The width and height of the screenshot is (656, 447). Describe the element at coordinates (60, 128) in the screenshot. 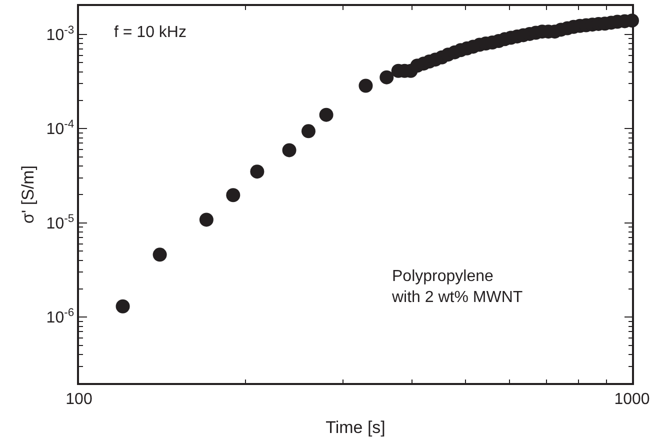

I see `y-tick-label: 10$^{-4}$` at that location.